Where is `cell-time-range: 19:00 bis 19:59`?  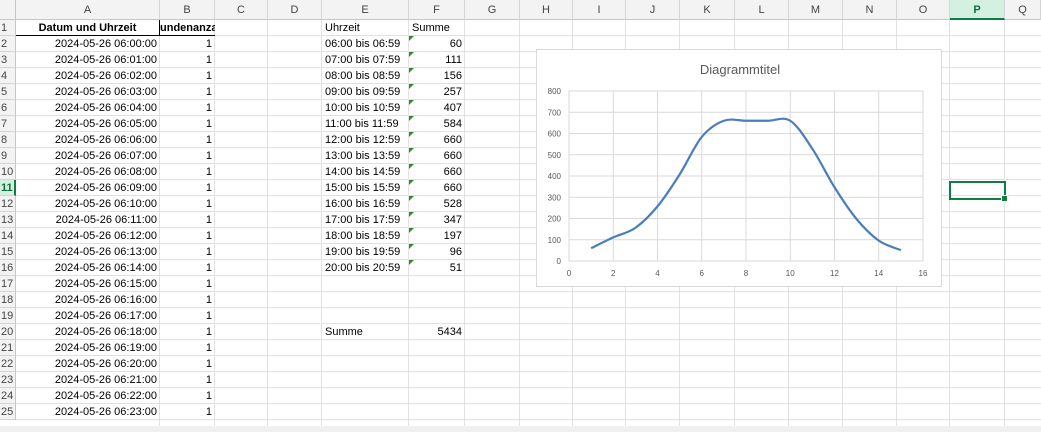
cell-time-range: 19:00 bis 19:59 is located at coordinates (363, 252).